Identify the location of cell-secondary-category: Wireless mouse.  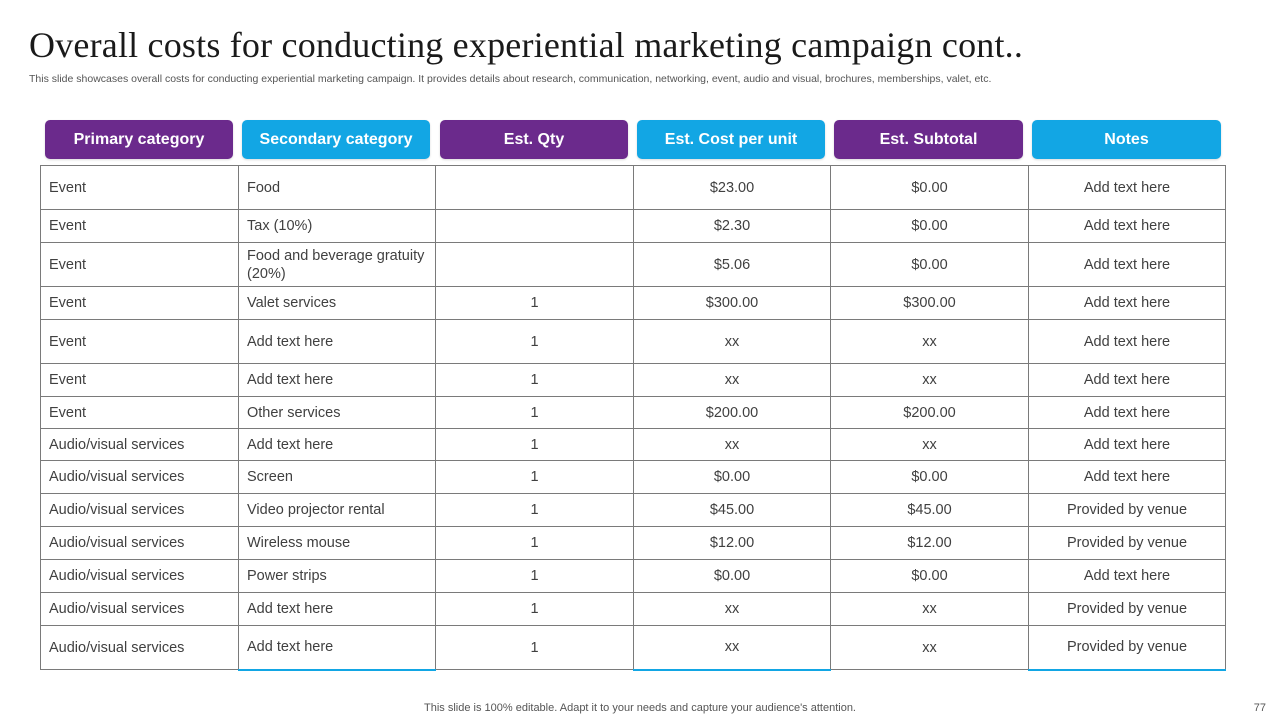
(337, 543).